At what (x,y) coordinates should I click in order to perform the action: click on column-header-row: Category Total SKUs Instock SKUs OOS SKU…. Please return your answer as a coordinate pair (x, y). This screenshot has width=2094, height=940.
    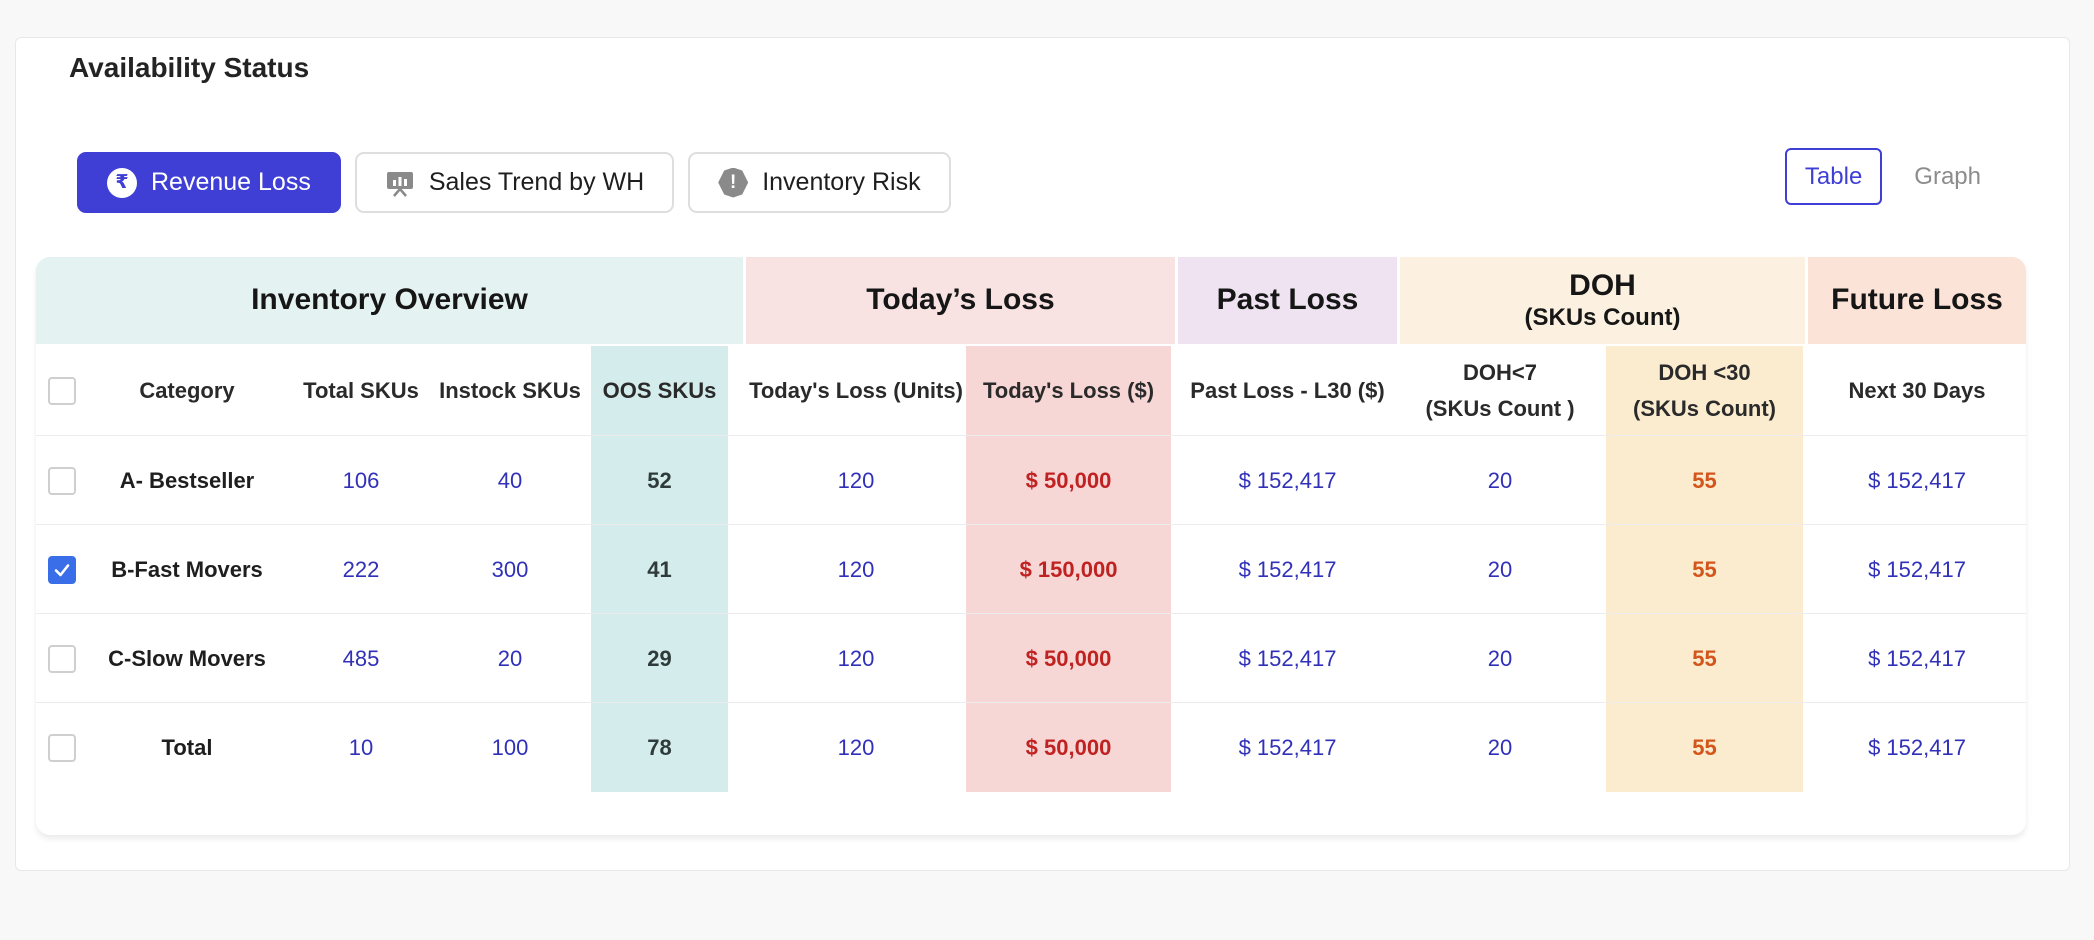
    Looking at the image, I should click on (1031, 390).